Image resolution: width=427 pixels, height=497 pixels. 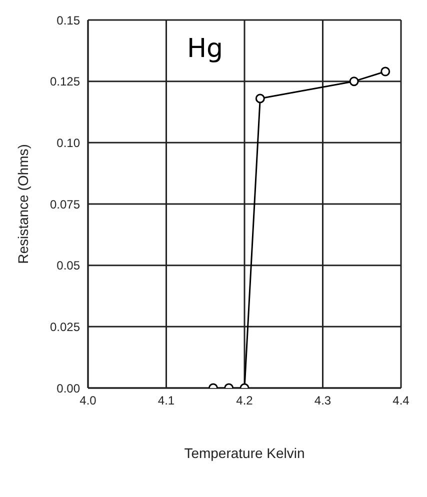 I want to click on x-axis-title: Temperature Kelvin, so click(x=244, y=453).